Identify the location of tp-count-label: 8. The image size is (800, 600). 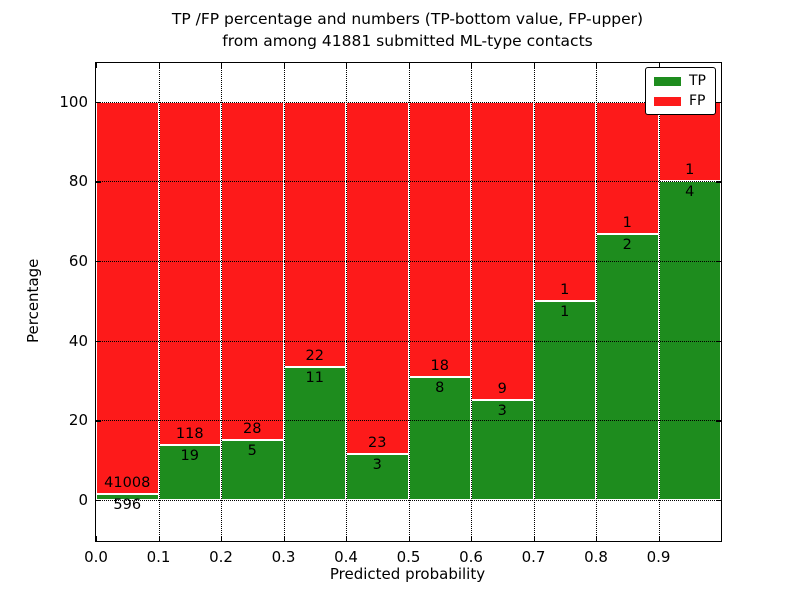
(440, 388).